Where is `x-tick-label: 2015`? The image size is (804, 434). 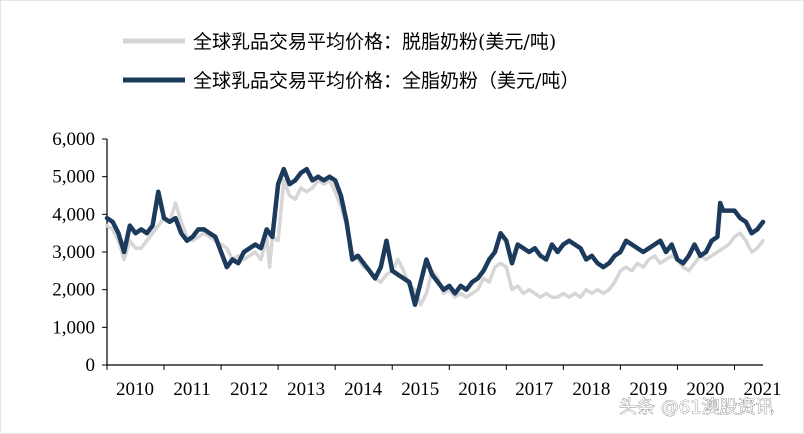 x-tick-label: 2015 is located at coordinates (420, 389).